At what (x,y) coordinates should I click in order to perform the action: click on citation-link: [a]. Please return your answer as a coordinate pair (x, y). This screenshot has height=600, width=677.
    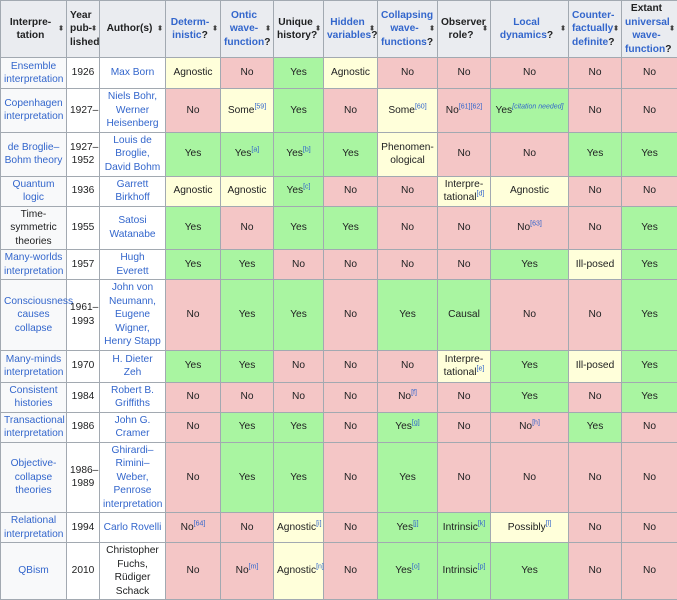
    Looking at the image, I should click on (255, 150).